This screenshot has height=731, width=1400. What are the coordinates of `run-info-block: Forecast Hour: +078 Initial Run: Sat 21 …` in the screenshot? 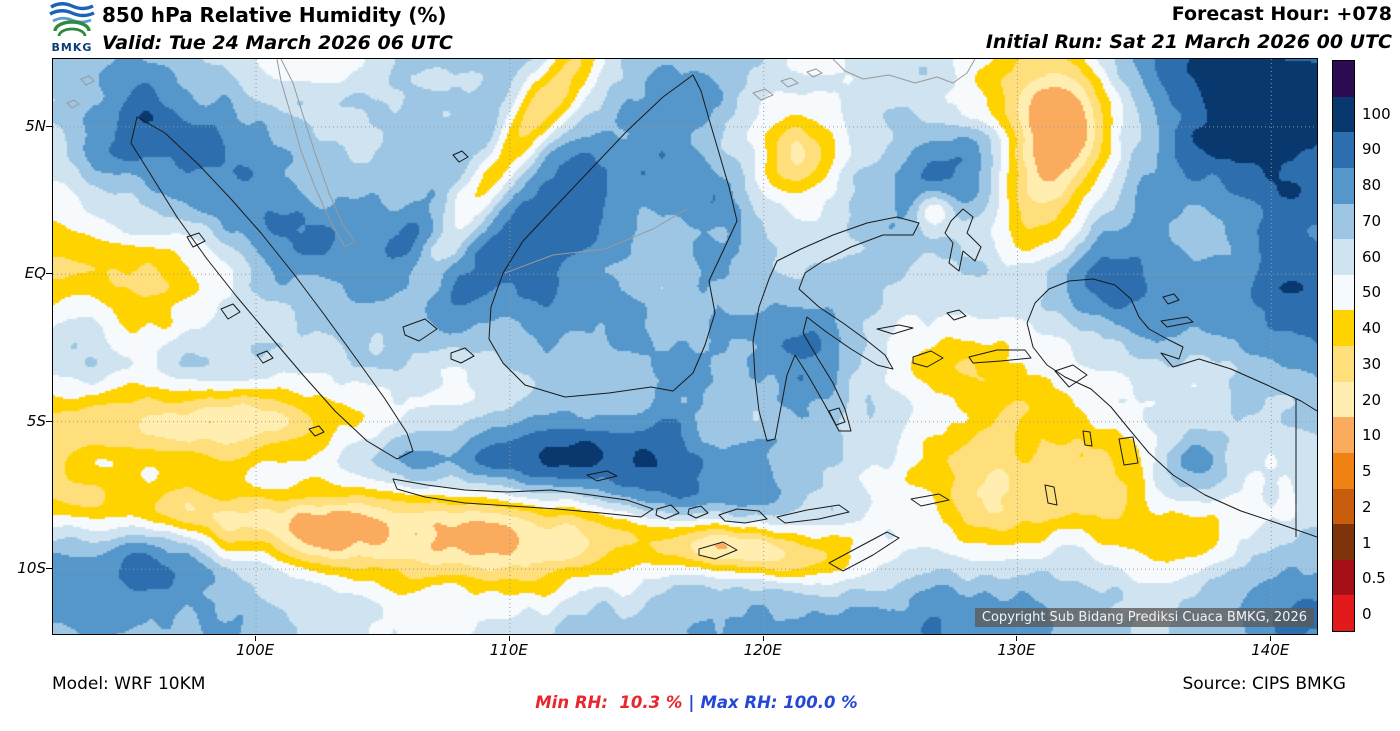 It's located at (1189, 28).